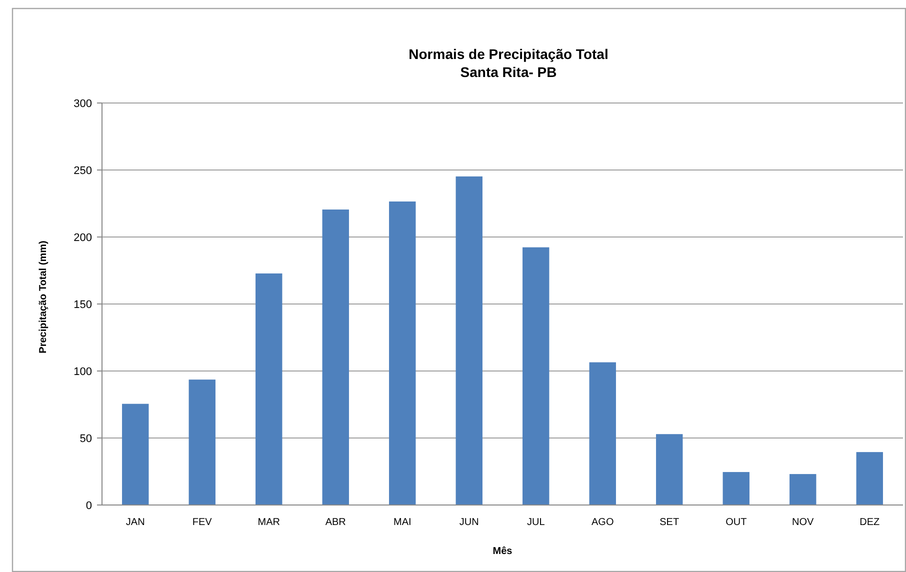  What do you see at coordinates (508, 72) in the screenshot?
I see `chart-subtitle: Santa Rita- PB` at bounding box center [508, 72].